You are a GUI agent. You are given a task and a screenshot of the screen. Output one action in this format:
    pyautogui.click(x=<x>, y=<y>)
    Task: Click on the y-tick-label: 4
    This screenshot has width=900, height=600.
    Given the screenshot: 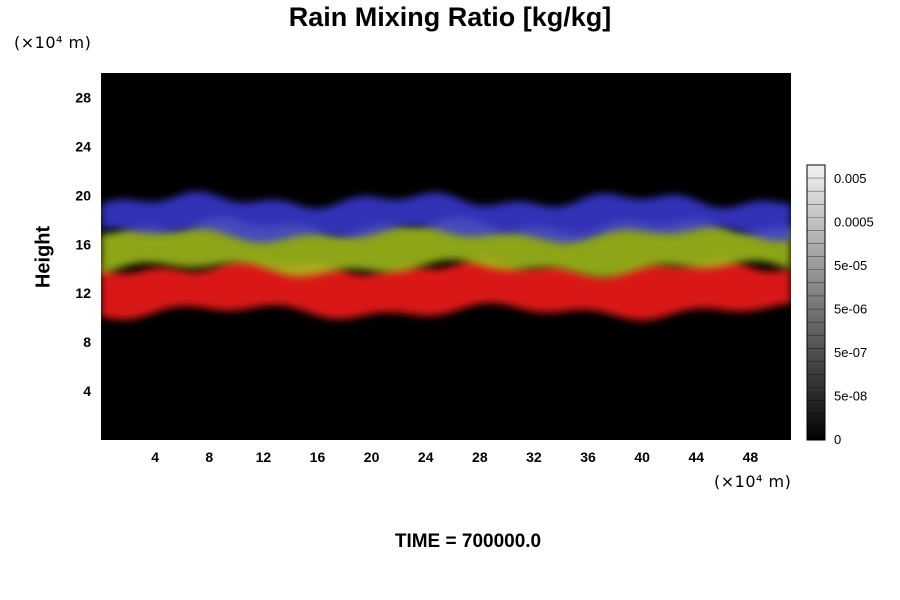 What is the action you would take?
    pyautogui.click(x=87, y=391)
    